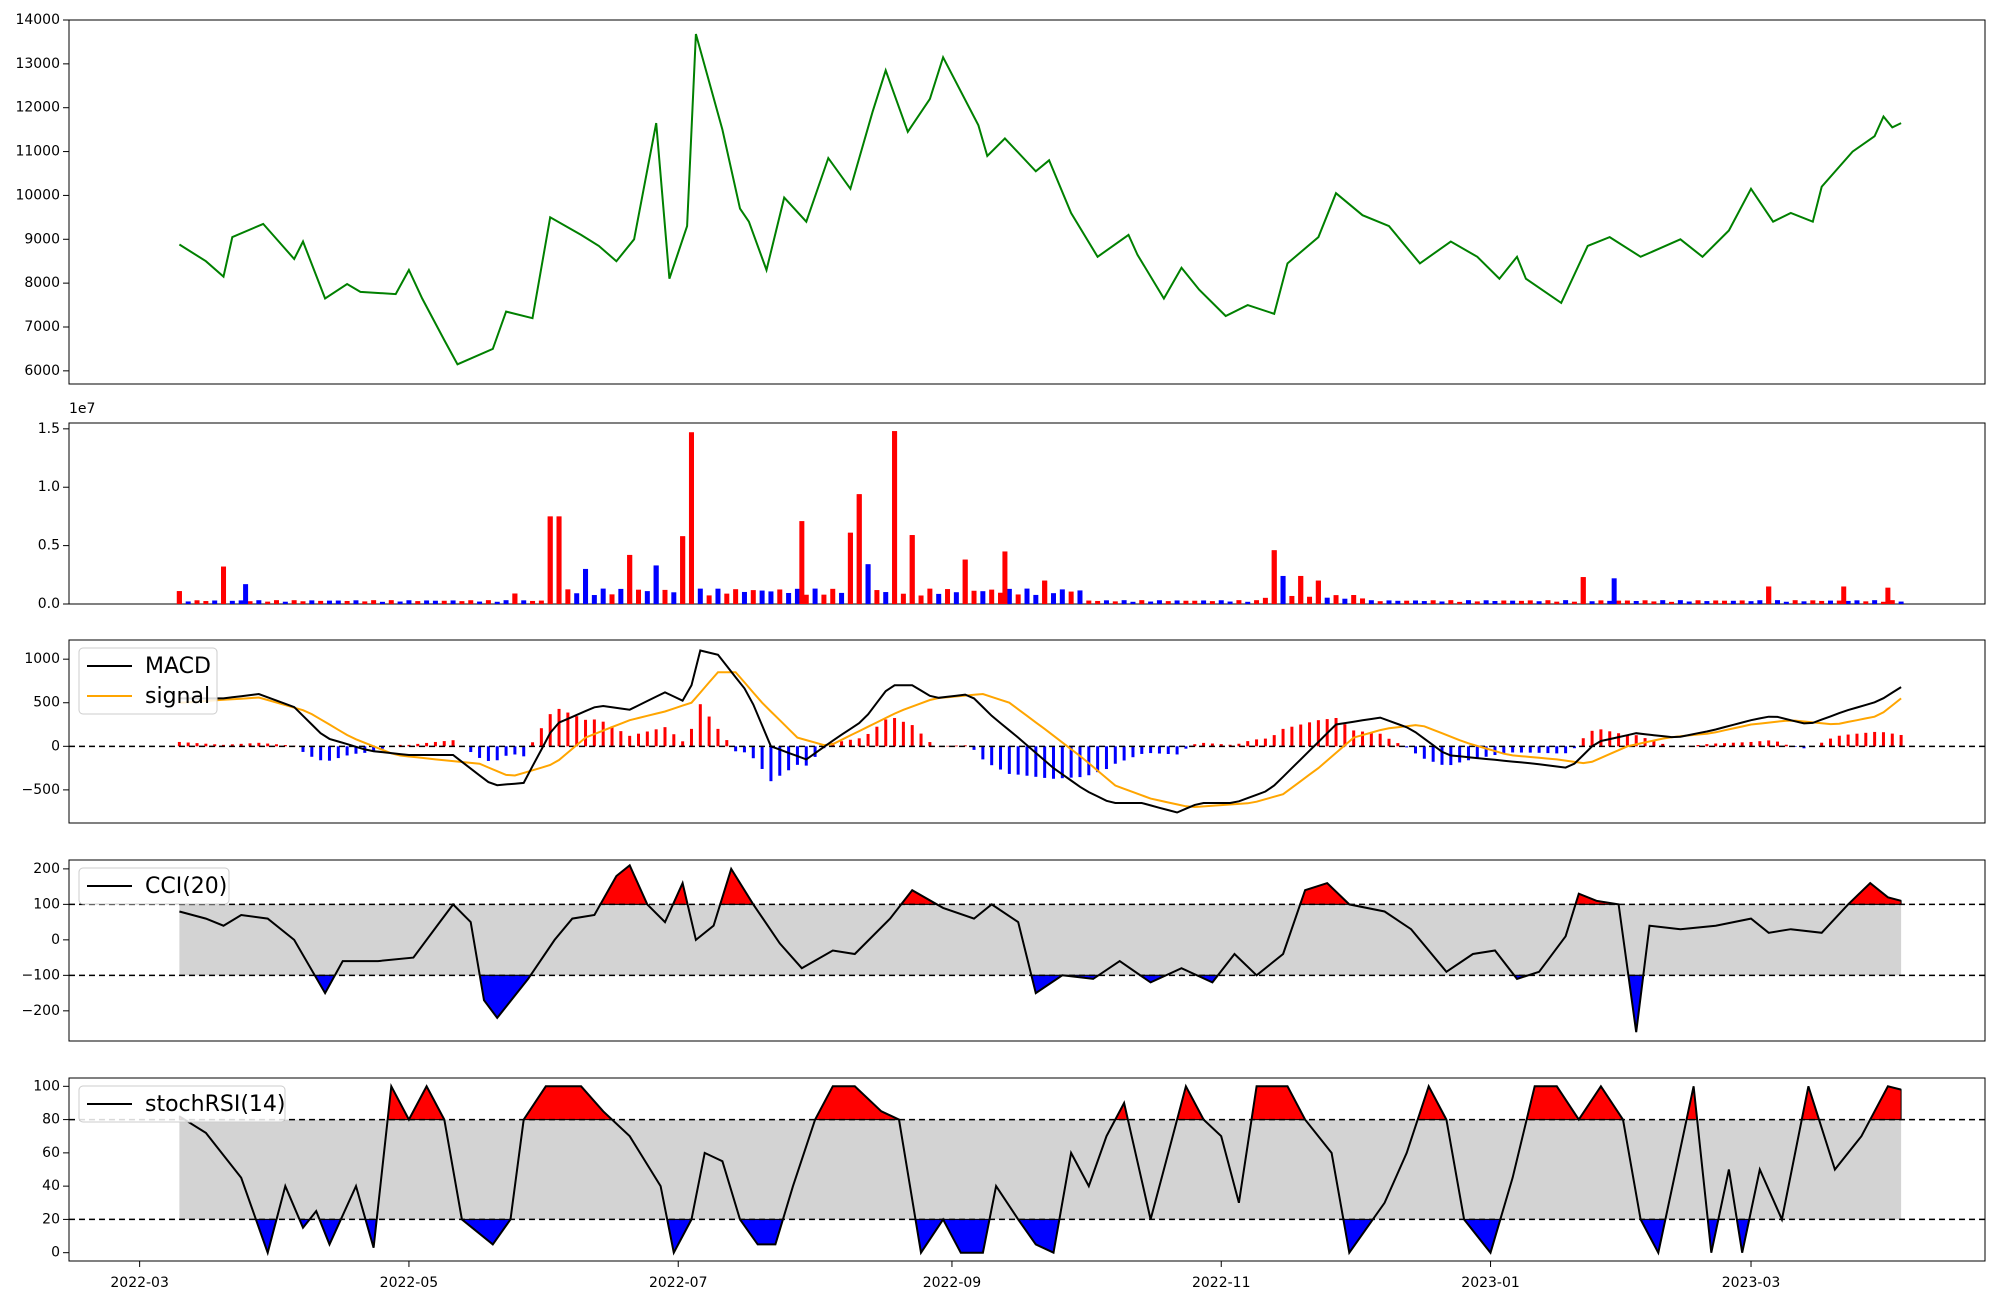 The width and height of the screenshot is (2000, 1300). What do you see at coordinates (41, 790) in the screenshot?
I see `y-tick-label: −500` at bounding box center [41, 790].